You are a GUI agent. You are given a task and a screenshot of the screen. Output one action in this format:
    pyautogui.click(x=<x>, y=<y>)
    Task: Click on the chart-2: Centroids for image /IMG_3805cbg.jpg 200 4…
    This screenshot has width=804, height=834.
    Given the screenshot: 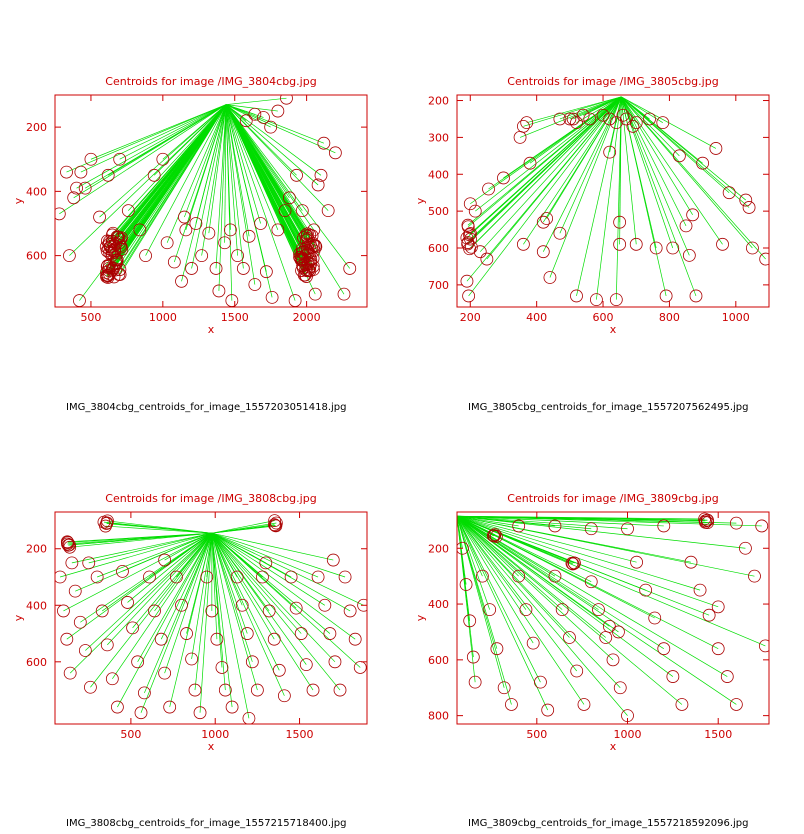 What is the action you would take?
    pyautogui.click(x=592, y=205)
    